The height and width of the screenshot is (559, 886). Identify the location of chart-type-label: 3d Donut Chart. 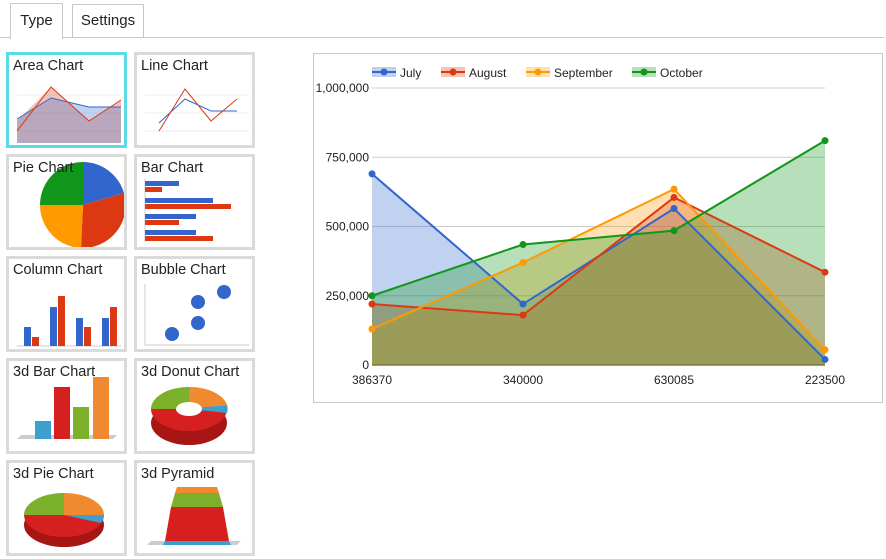
(190, 372).